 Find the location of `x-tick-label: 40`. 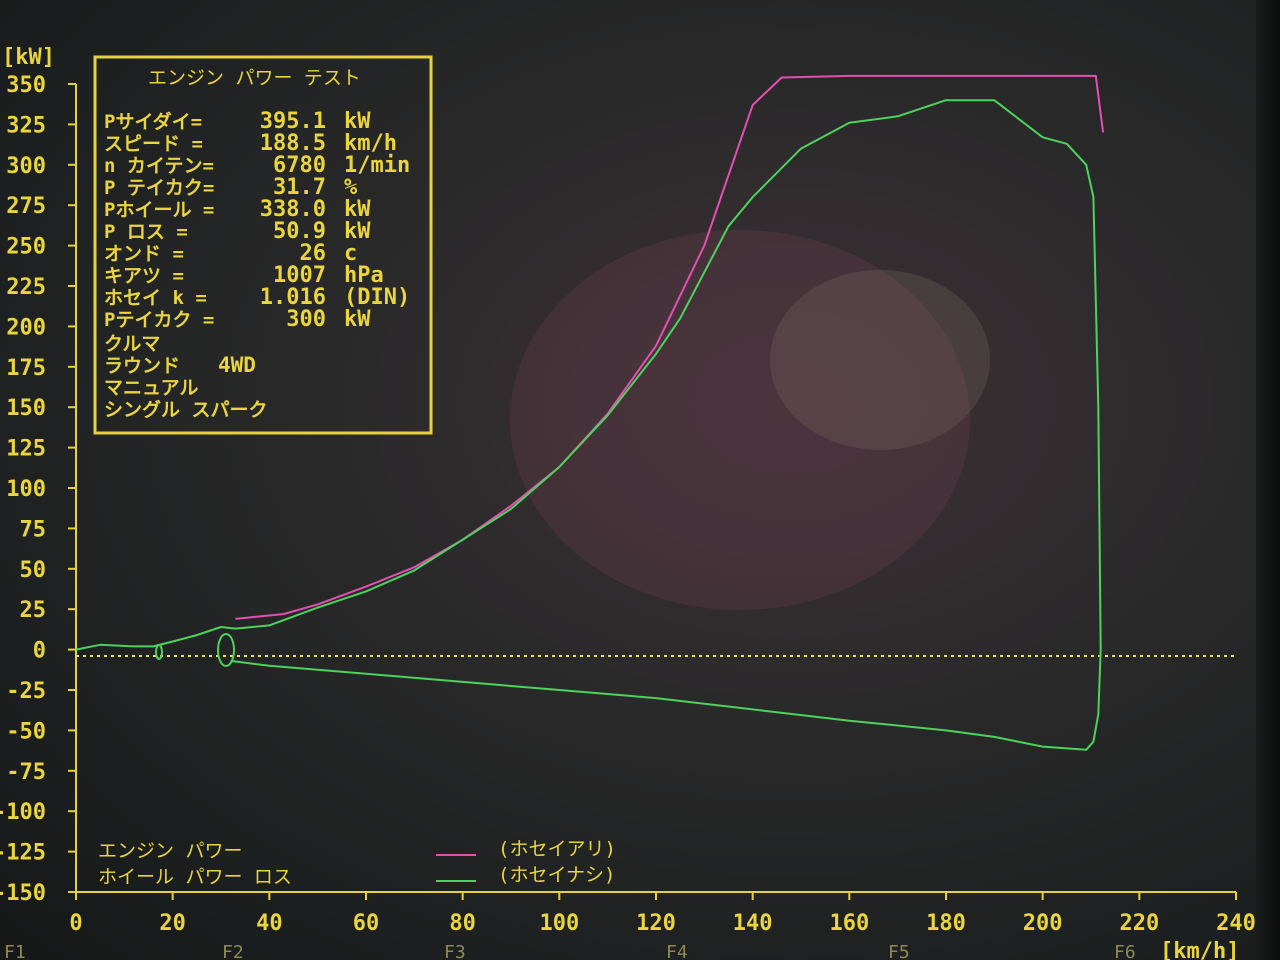

x-tick-label: 40 is located at coordinates (269, 923).